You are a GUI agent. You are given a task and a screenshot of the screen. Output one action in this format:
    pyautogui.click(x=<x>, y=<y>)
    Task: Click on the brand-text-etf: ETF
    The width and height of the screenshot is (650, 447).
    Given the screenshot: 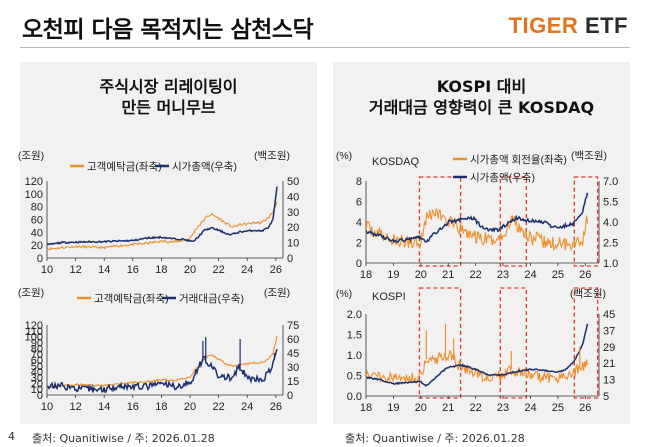 What is the action you would take?
    pyautogui.click(x=603, y=25)
    